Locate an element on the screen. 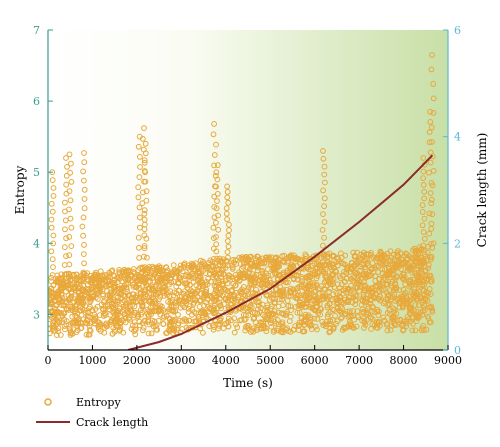 This screenshot has height=447, width=500. legend-swatch-entropy is located at coordinates (48, 402).